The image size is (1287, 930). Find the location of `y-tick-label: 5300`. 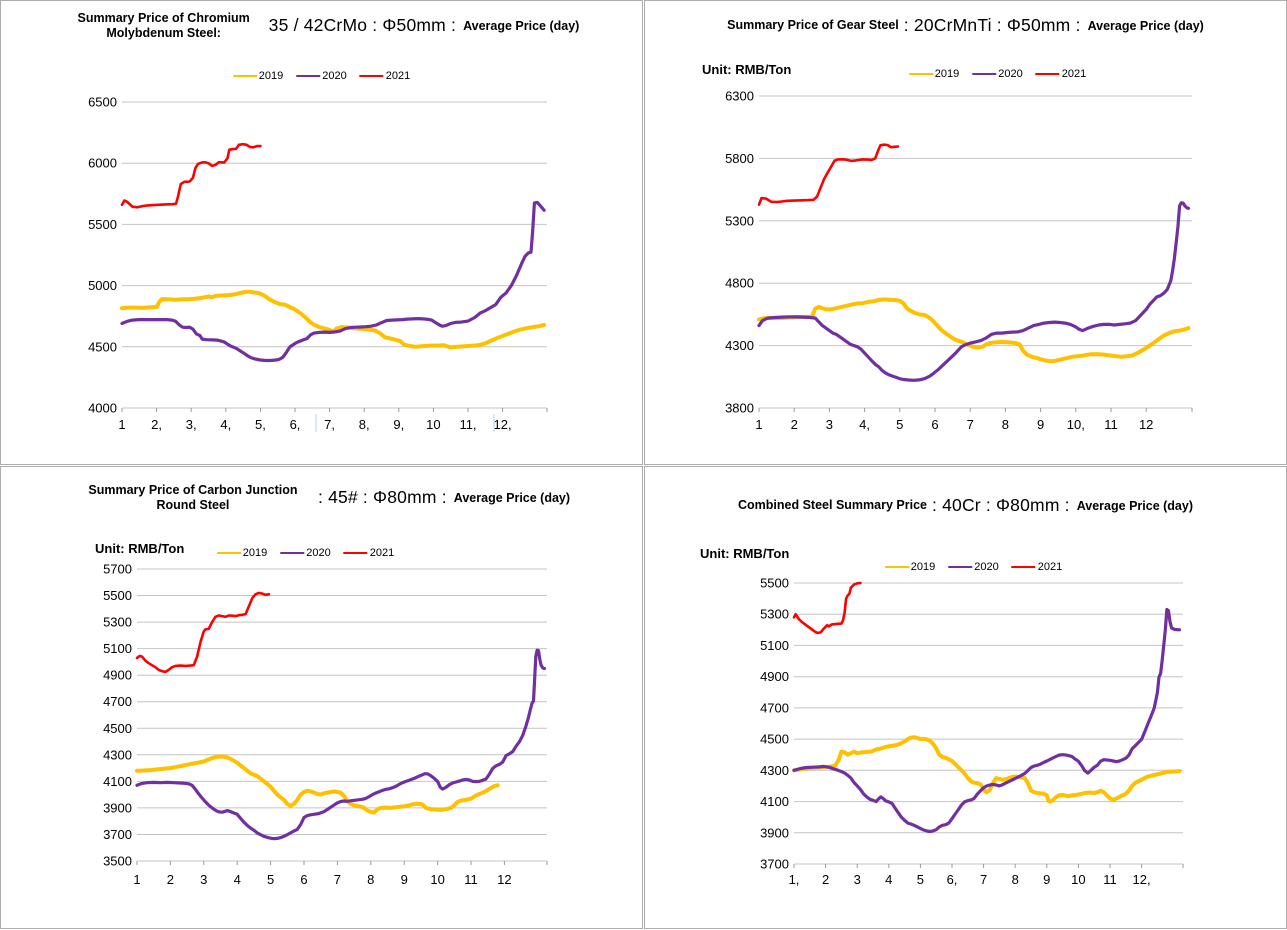

y-tick-label: 5300 is located at coordinates (739, 220).